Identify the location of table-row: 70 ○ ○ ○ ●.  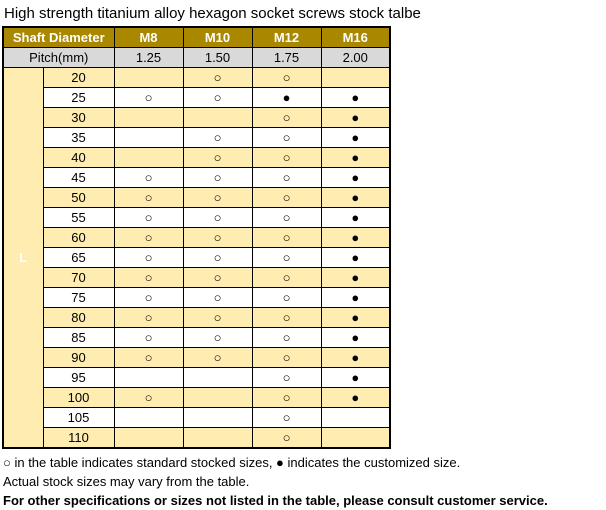
(197, 277).